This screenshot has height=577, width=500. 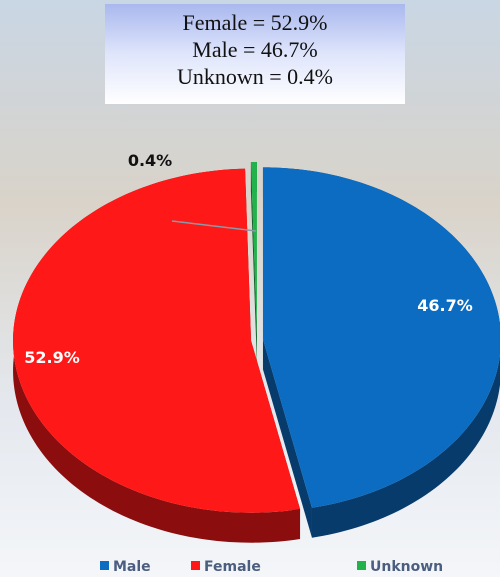 What do you see at coordinates (52, 357) in the screenshot?
I see `value-label: 52.9%` at bounding box center [52, 357].